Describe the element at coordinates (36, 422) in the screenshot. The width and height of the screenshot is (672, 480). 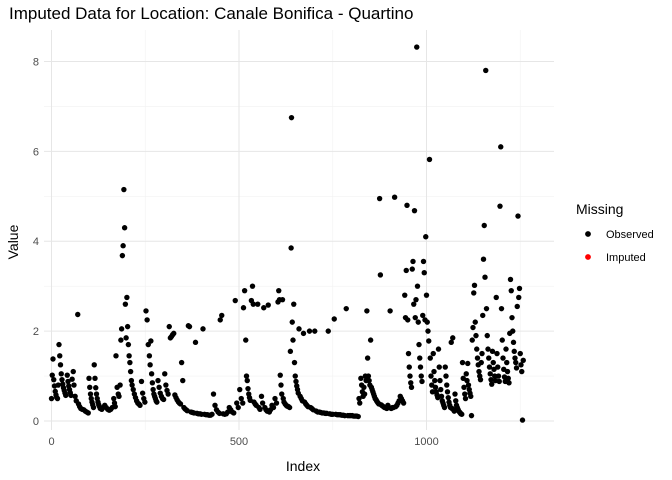
I see `y-tick-label: 0` at that location.